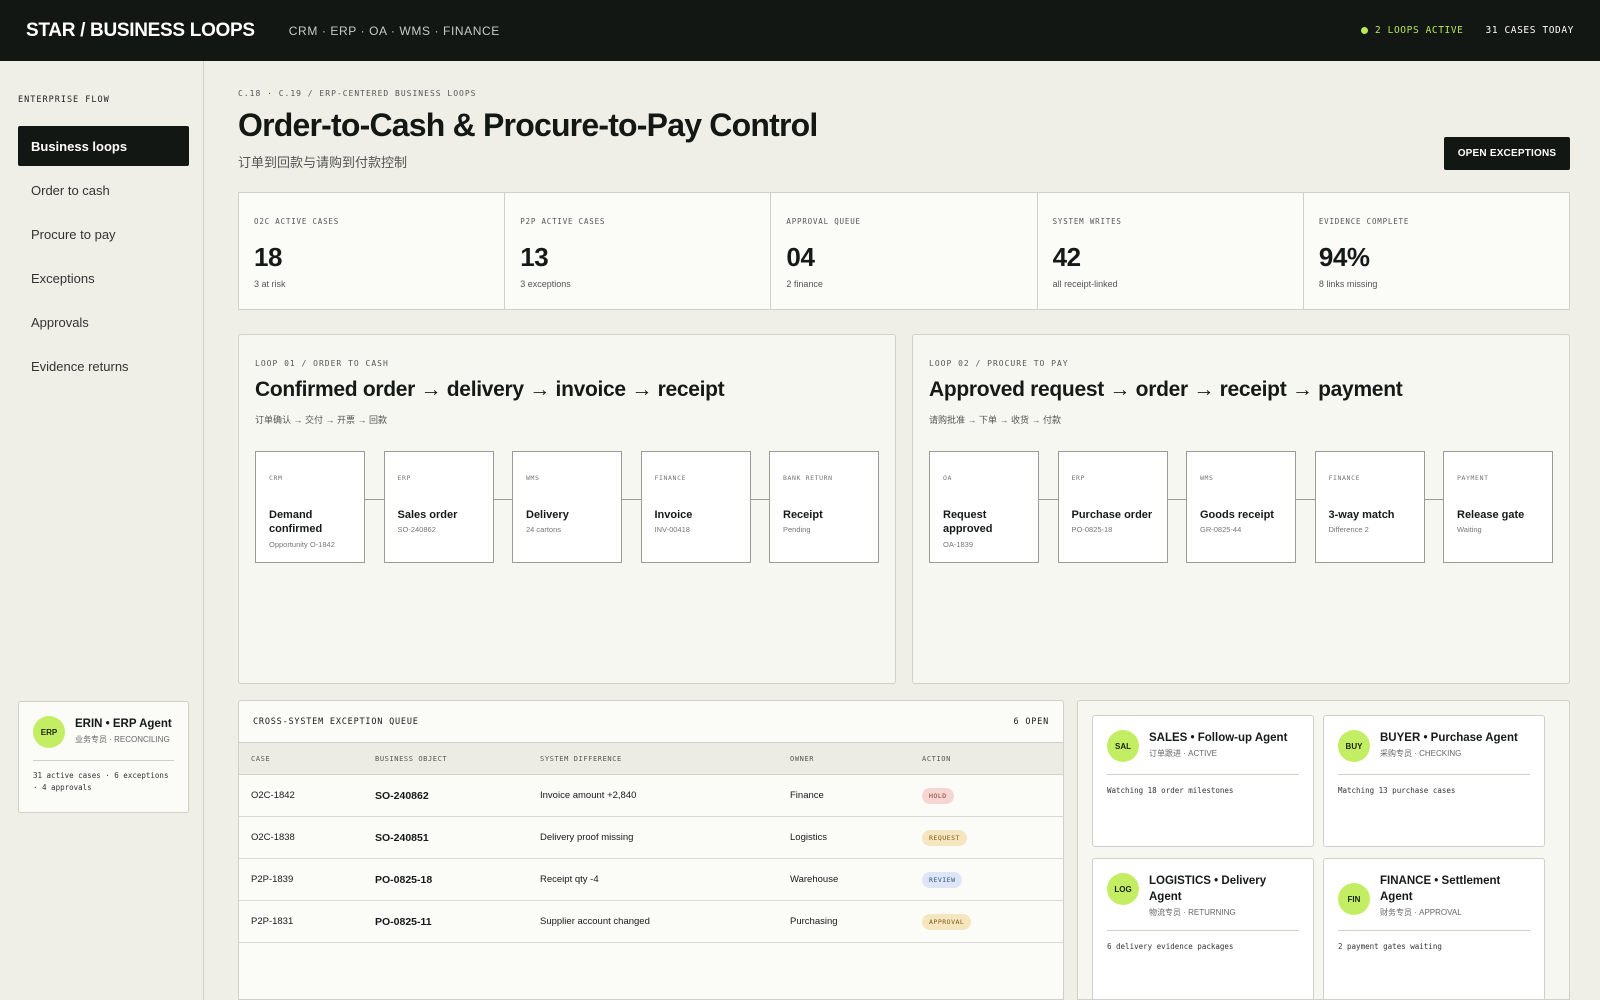 The width and height of the screenshot is (1600, 1000). What do you see at coordinates (1354, 746) in the screenshot?
I see `avatar: BUY` at bounding box center [1354, 746].